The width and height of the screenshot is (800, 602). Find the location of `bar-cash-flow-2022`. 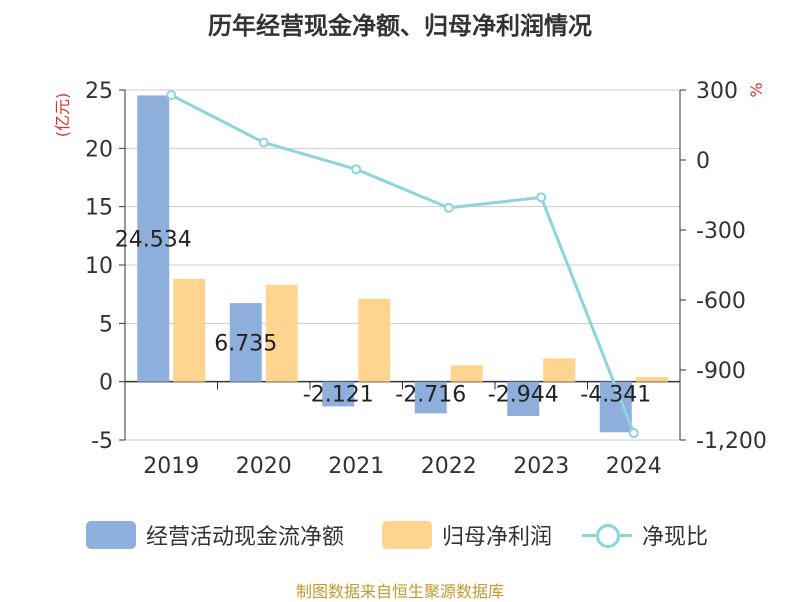

bar-cash-flow-2022 is located at coordinates (430, 397).